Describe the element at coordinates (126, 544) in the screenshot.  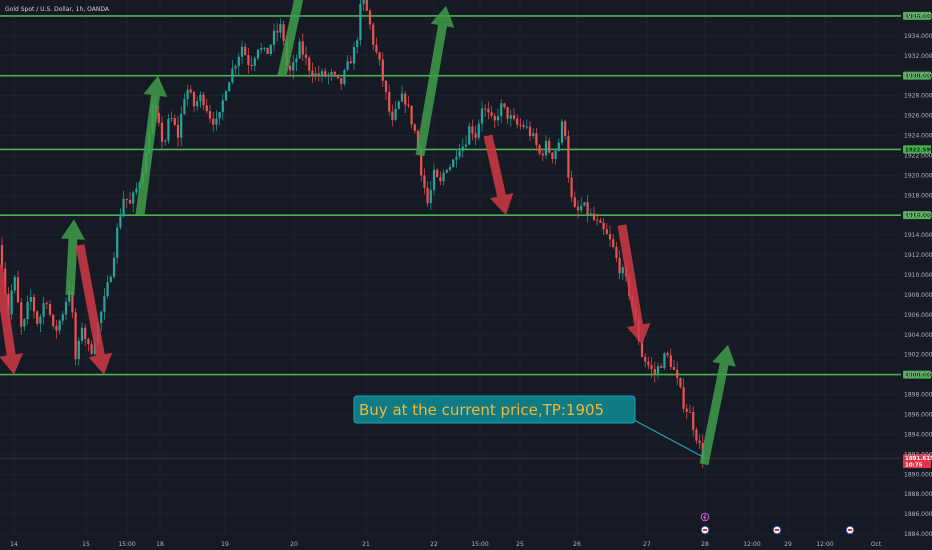
I see `x-tick-label: 15:00` at that location.